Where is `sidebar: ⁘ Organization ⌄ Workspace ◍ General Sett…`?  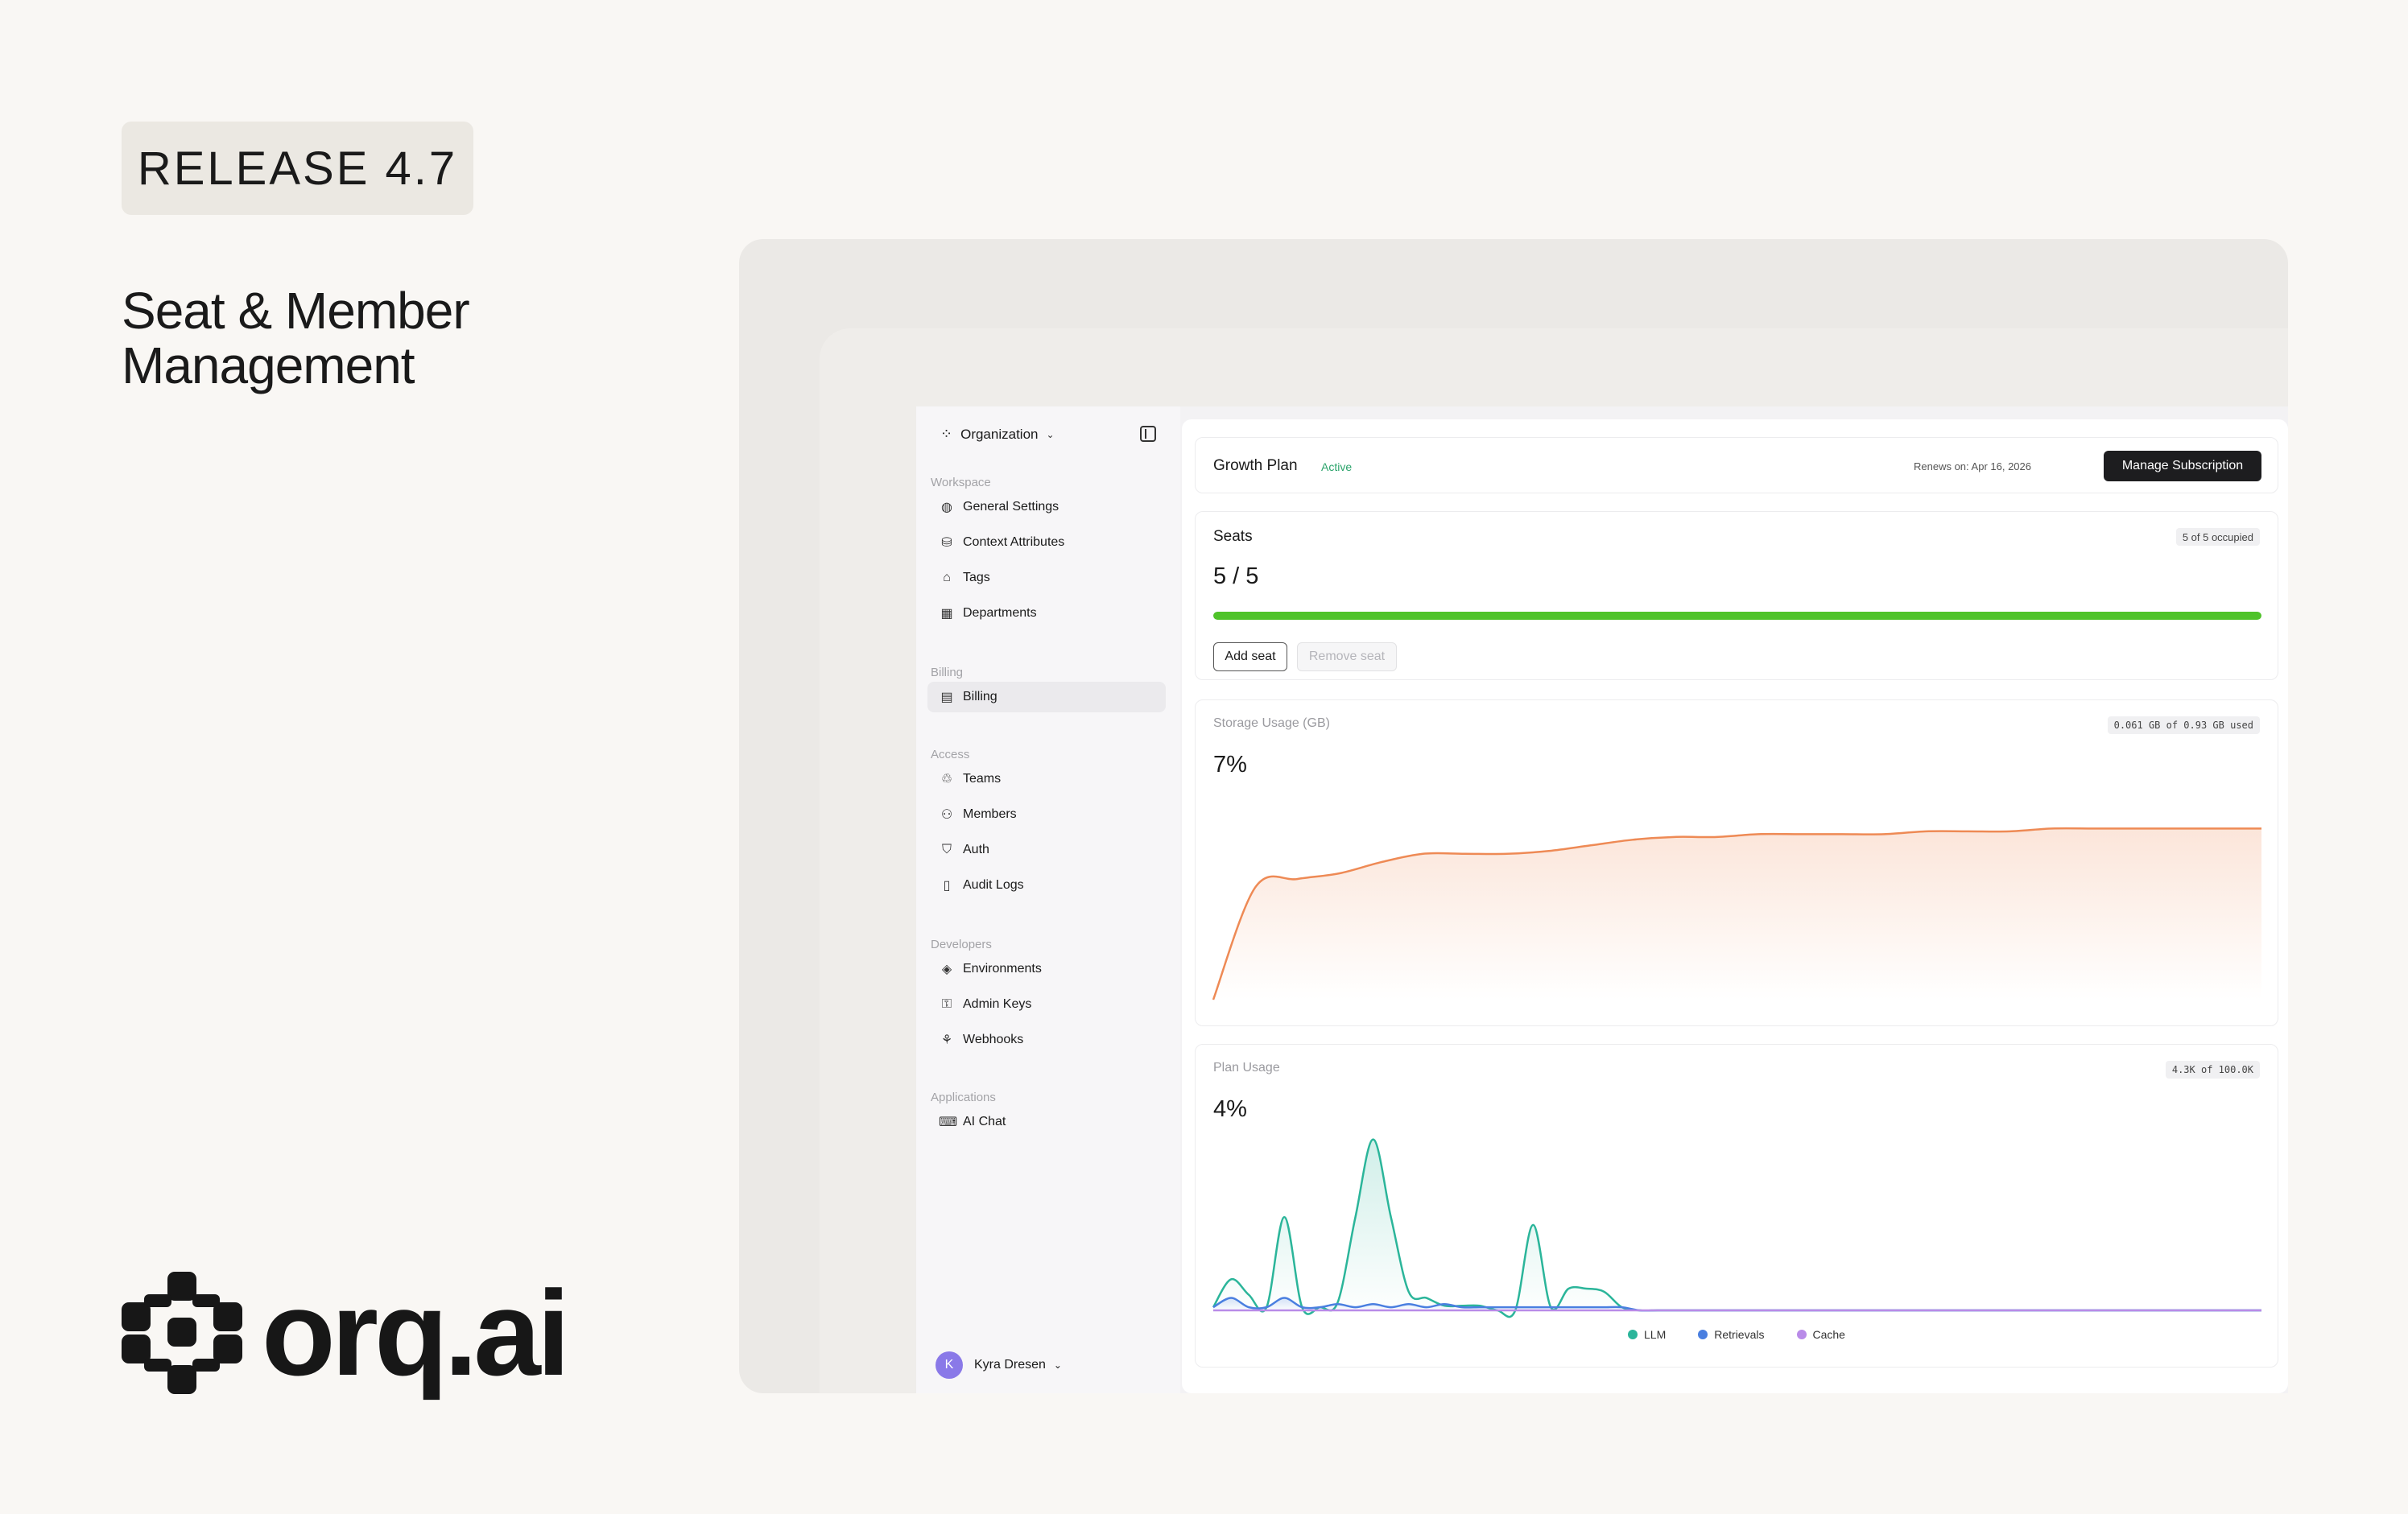 sidebar: ⁘ Organization ⌄ Workspace ◍ General Sett… is located at coordinates (1048, 899).